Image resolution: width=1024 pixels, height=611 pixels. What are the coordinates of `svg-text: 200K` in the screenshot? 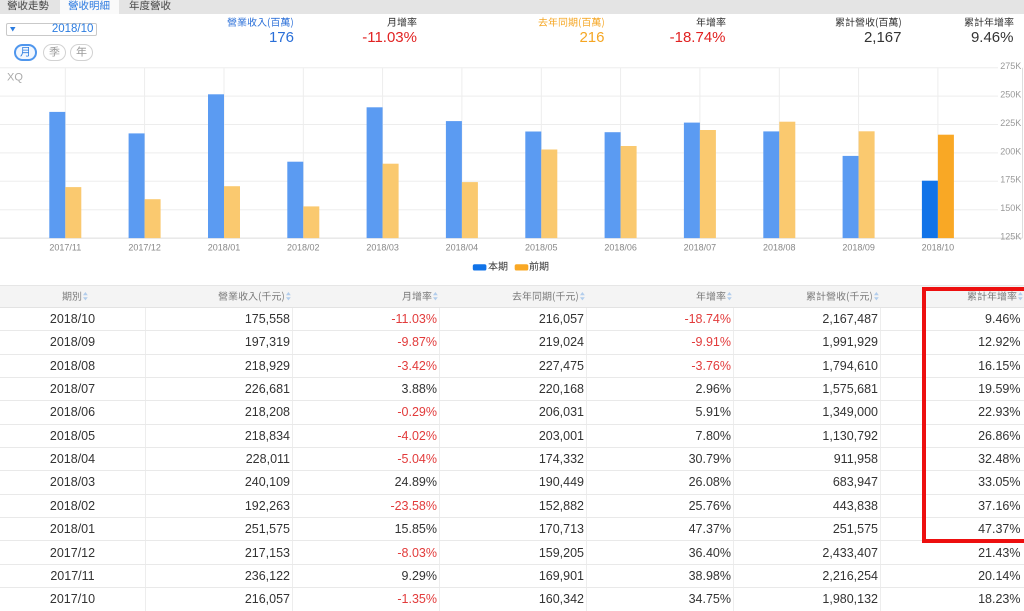 It's located at (1010, 151).